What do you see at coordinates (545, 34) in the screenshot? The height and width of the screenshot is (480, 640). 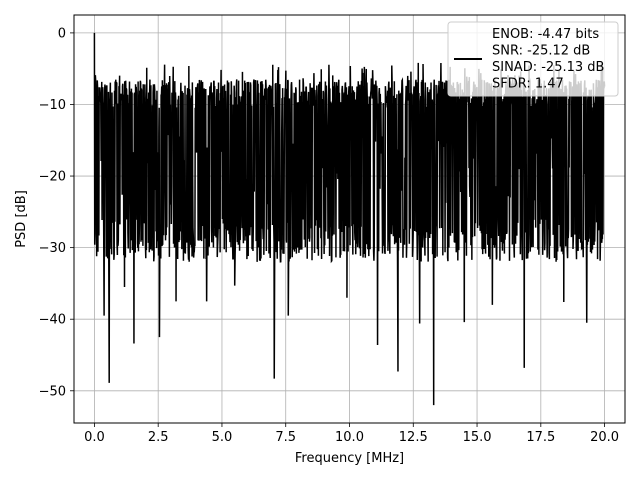 I see `legend-entry-enob: ENOB: -4.47 bits` at bounding box center [545, 34].